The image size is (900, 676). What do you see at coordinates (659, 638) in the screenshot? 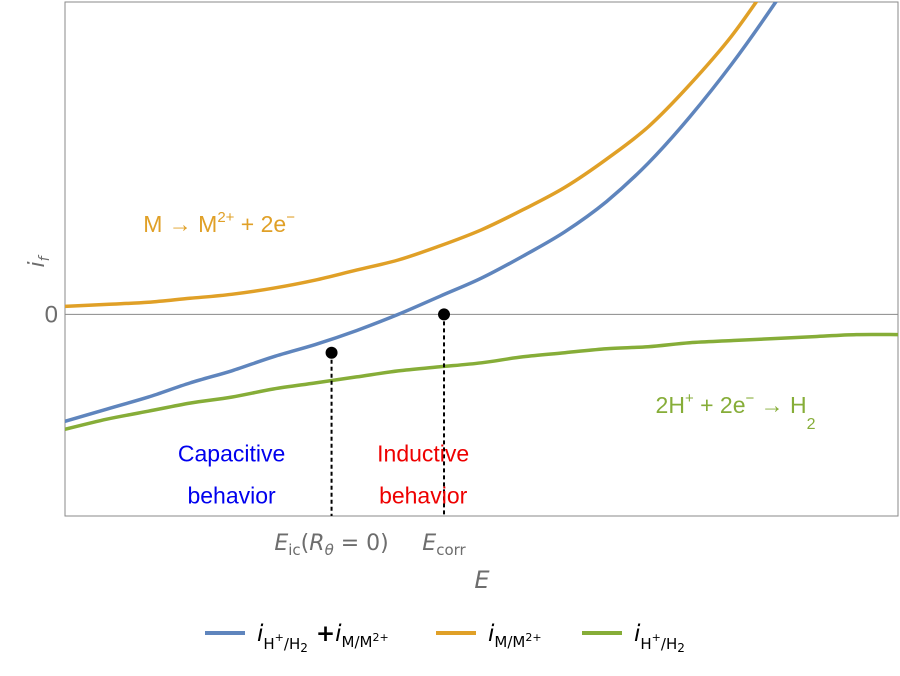
I see `legend-label-2: iH+/H2` at bounding box center [659, 638].